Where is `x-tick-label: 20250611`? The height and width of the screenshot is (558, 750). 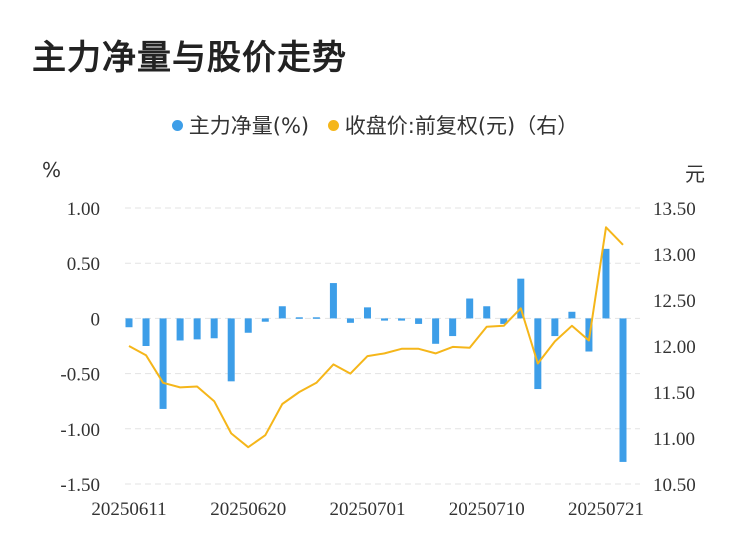 x-tick-label: 20250611 is located at coordinates (128, 509).